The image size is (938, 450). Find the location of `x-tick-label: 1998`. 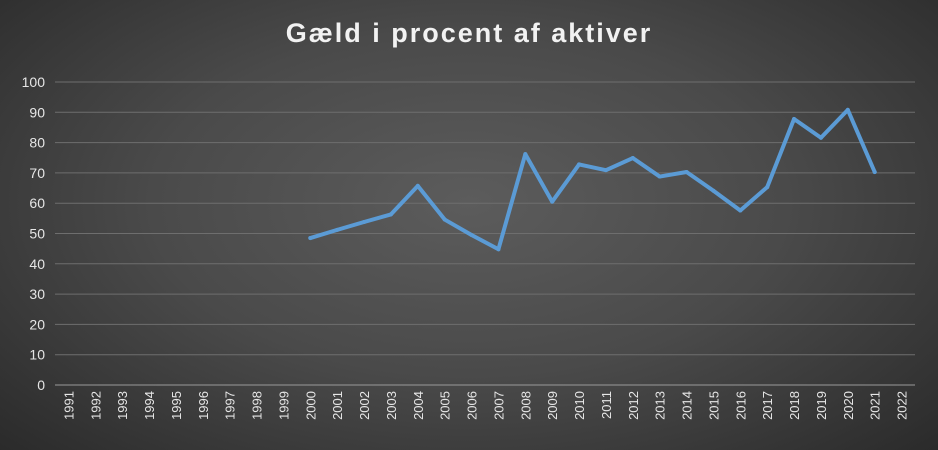

x-tick-label: 1998 is located at coordinates (257, 405).